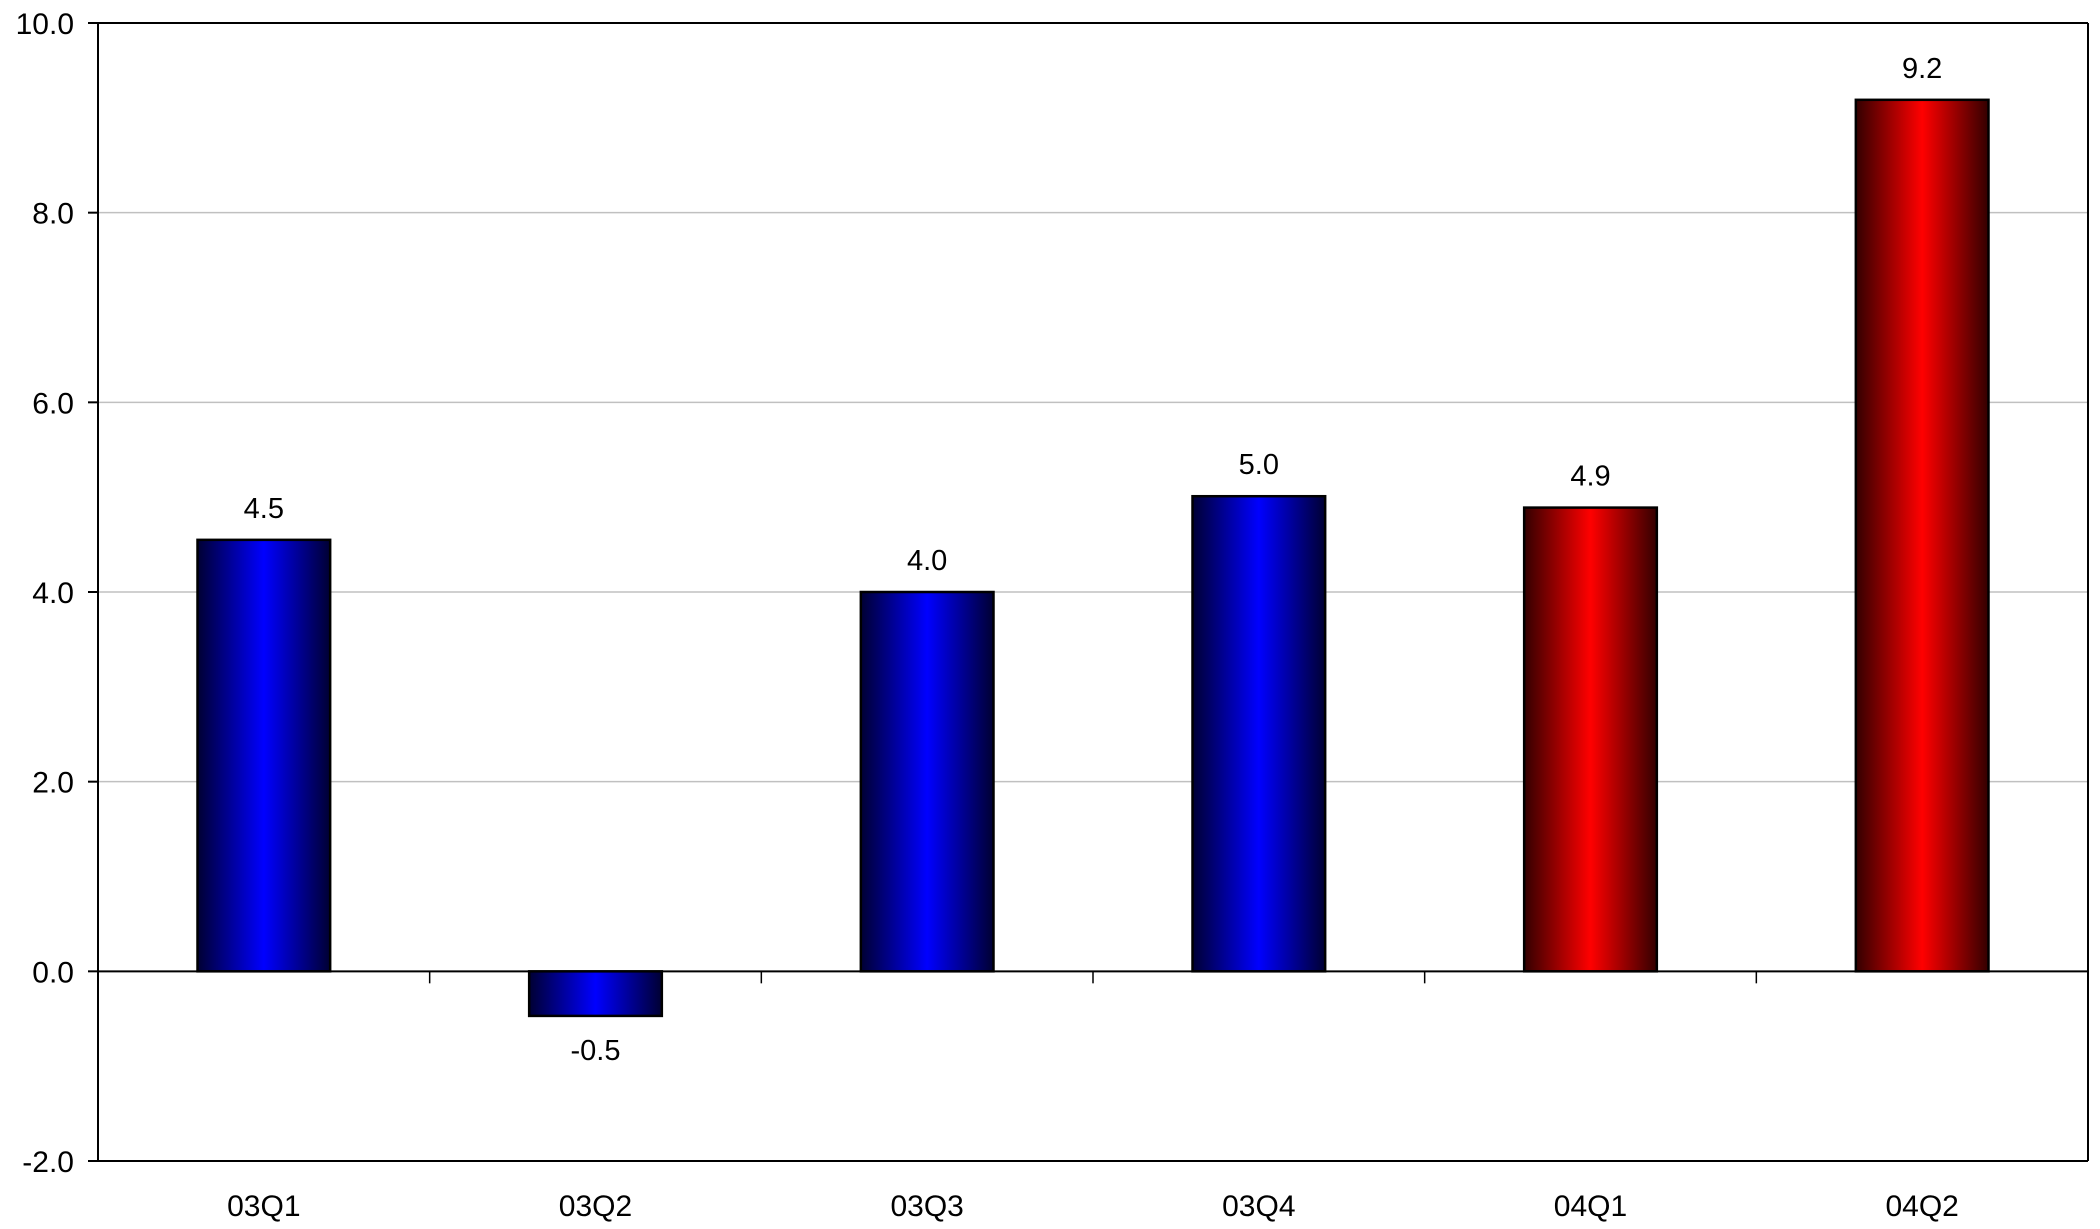 The width and height of the screenshot is (2100, 1229). What do you see at coordinates (48, 1162) in the screenshot?
I see `y-tick-label: -2.0` at bounding box center [48, 1162].